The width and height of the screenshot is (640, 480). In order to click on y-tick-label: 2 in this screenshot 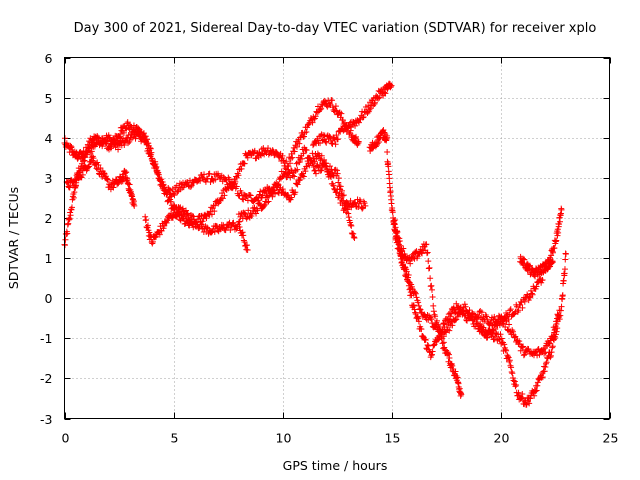, I will do `click(49, 218)`.